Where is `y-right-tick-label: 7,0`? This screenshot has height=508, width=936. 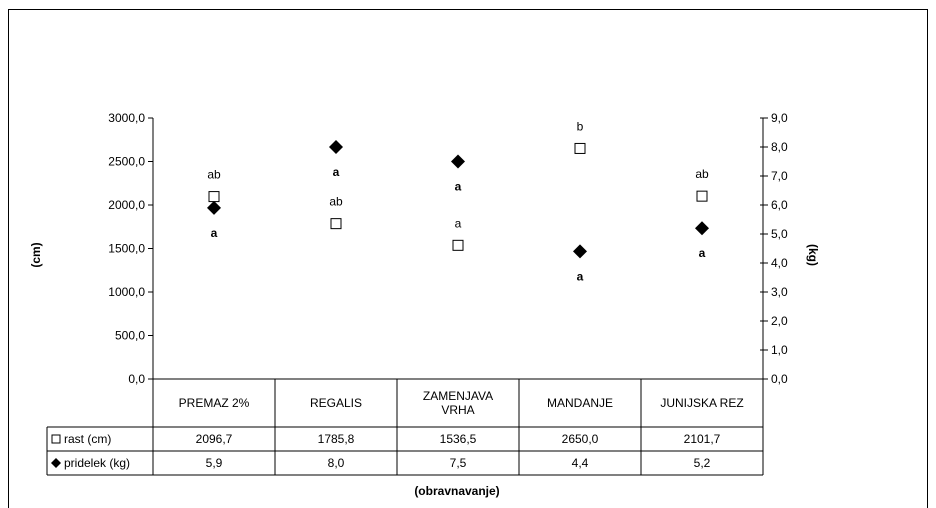
y-right-tick-label: 7,0 is located at coordinates (779, 176).